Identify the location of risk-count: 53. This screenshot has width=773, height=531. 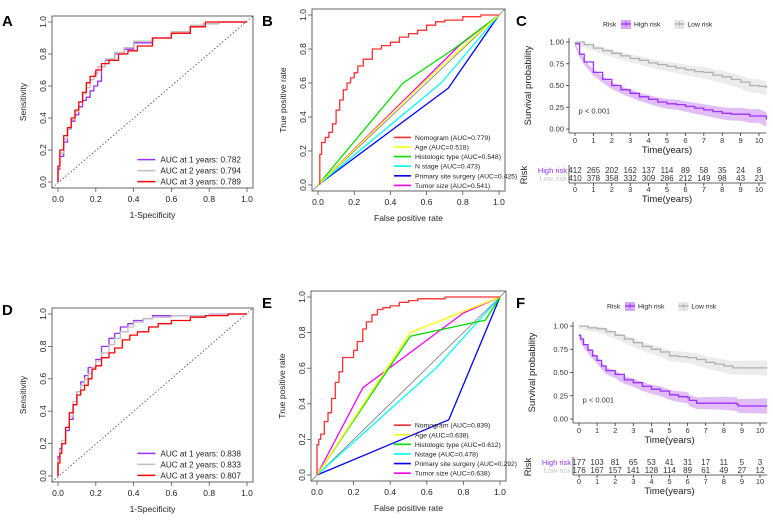
(651, 462).